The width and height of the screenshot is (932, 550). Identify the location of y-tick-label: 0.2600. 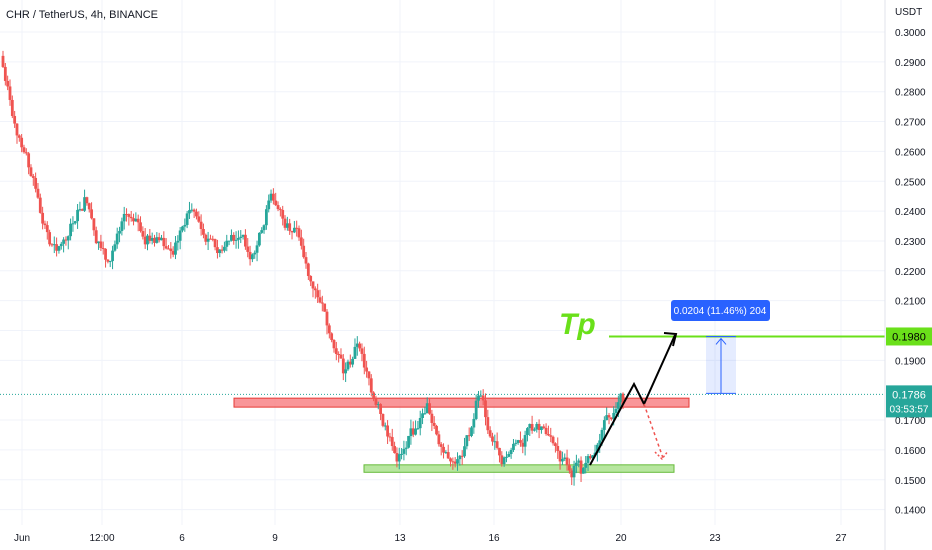
(910, 152).